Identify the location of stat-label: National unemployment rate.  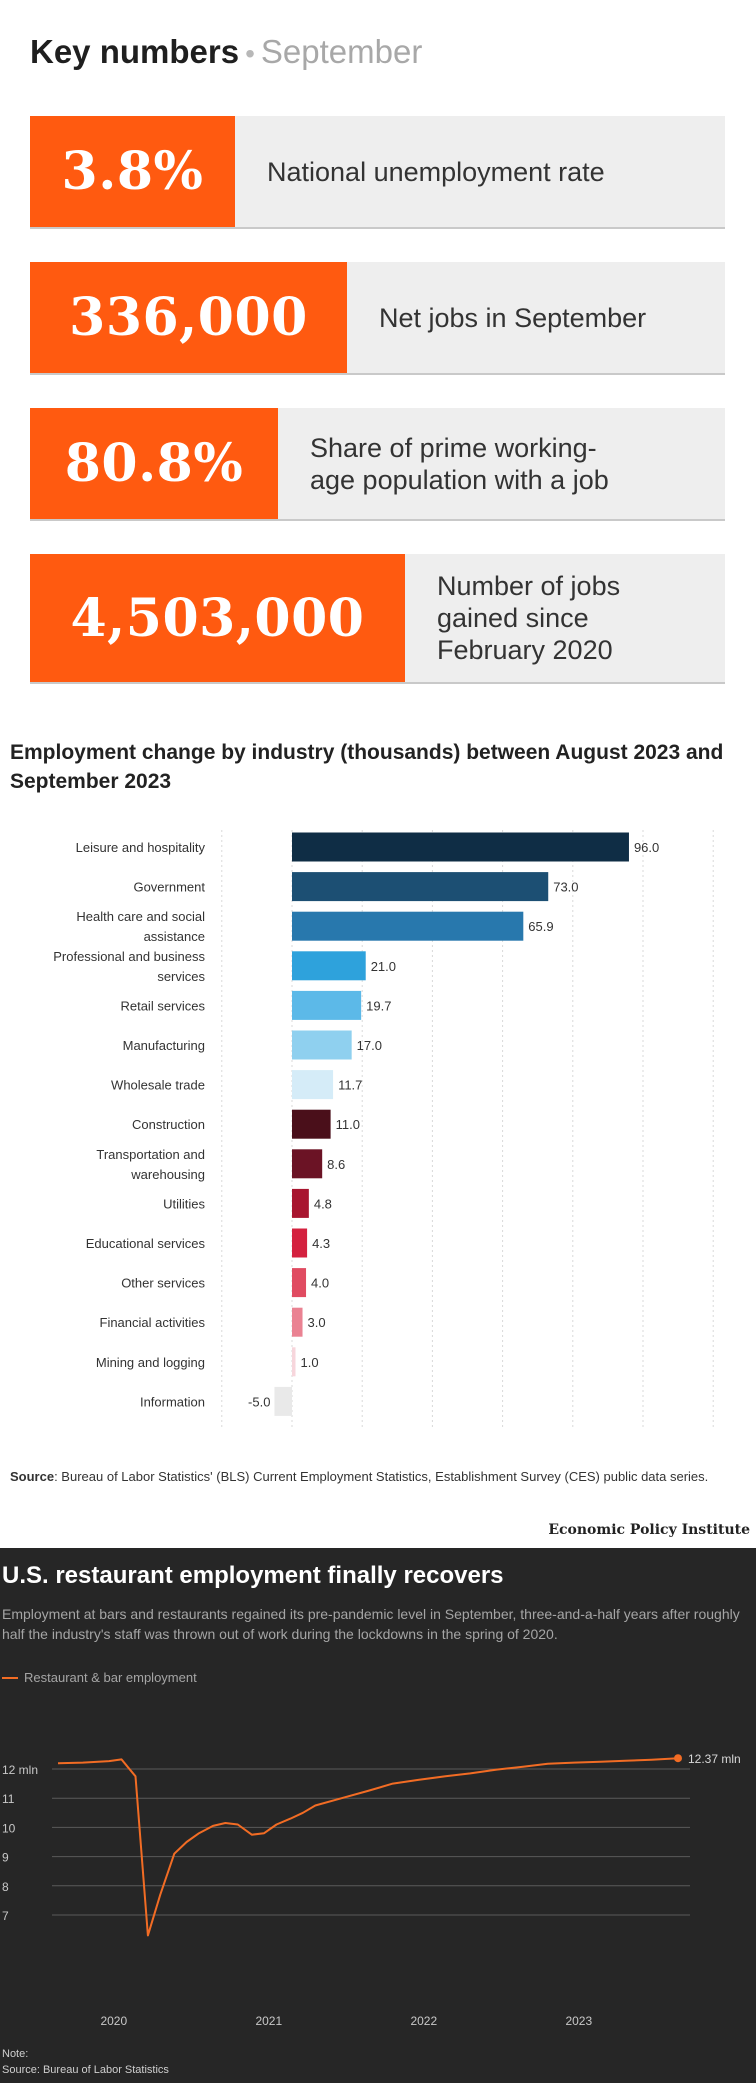
(430, 172).